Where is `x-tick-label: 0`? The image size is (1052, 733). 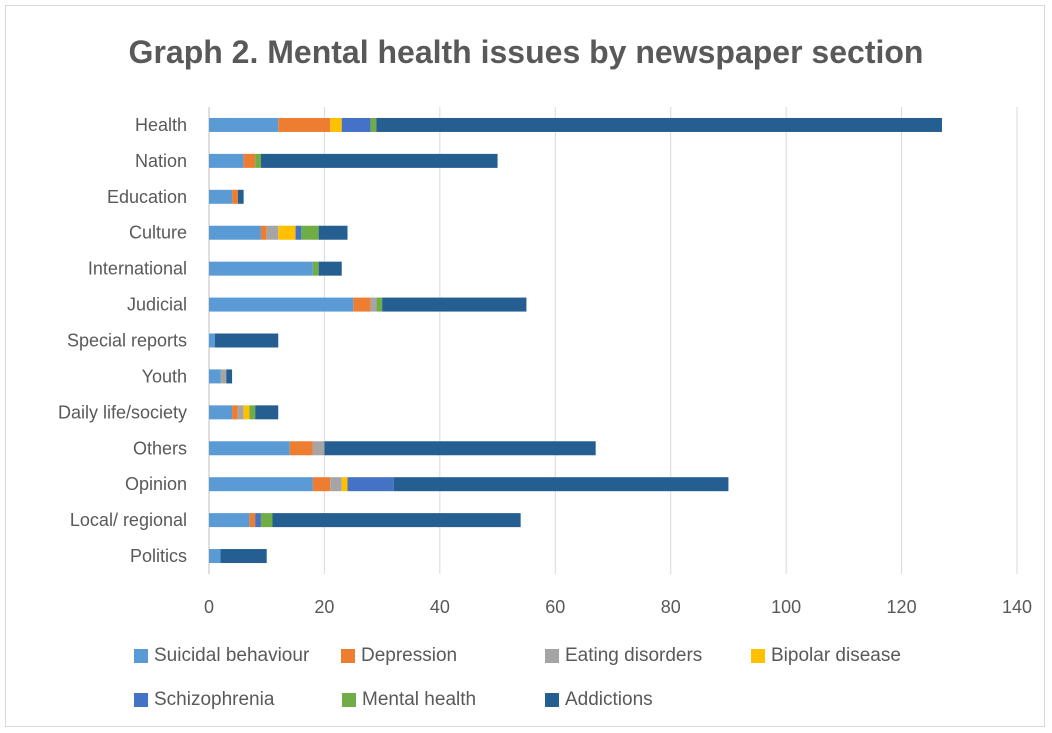 x-tick-label: 0 is located at coordinates (209, 607).